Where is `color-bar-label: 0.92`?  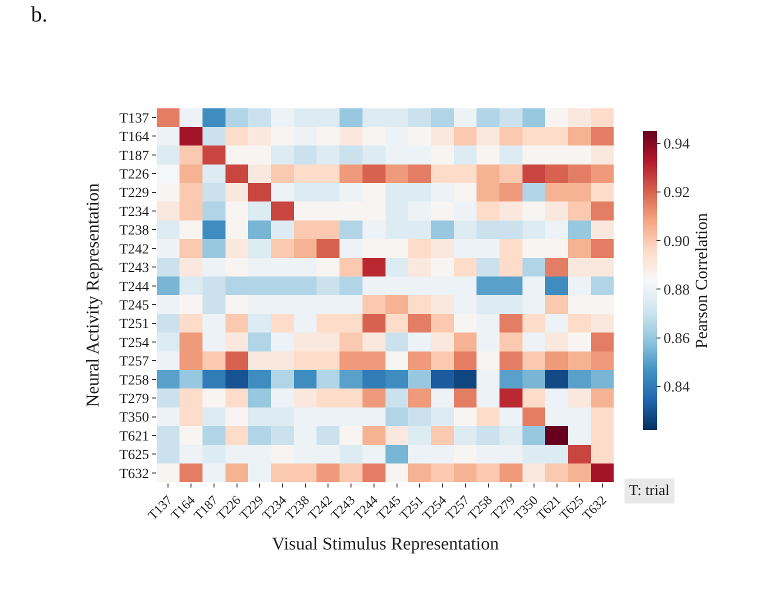 color-bar-label: 0.92 is located at coordinates (677, 193).